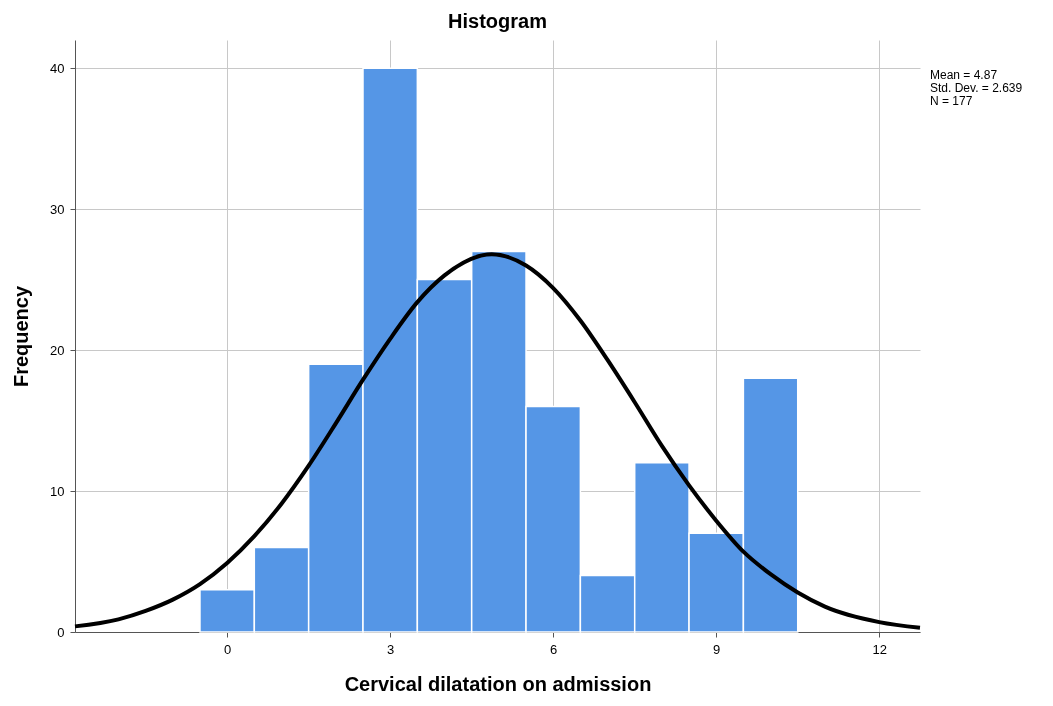 Image resolution: width=1053 pixels, height=706 pixels. What do you see at coordinates (497, 21) in the screenshot?
I see `chart-title: Histogram` at bounding box center [497, 21].